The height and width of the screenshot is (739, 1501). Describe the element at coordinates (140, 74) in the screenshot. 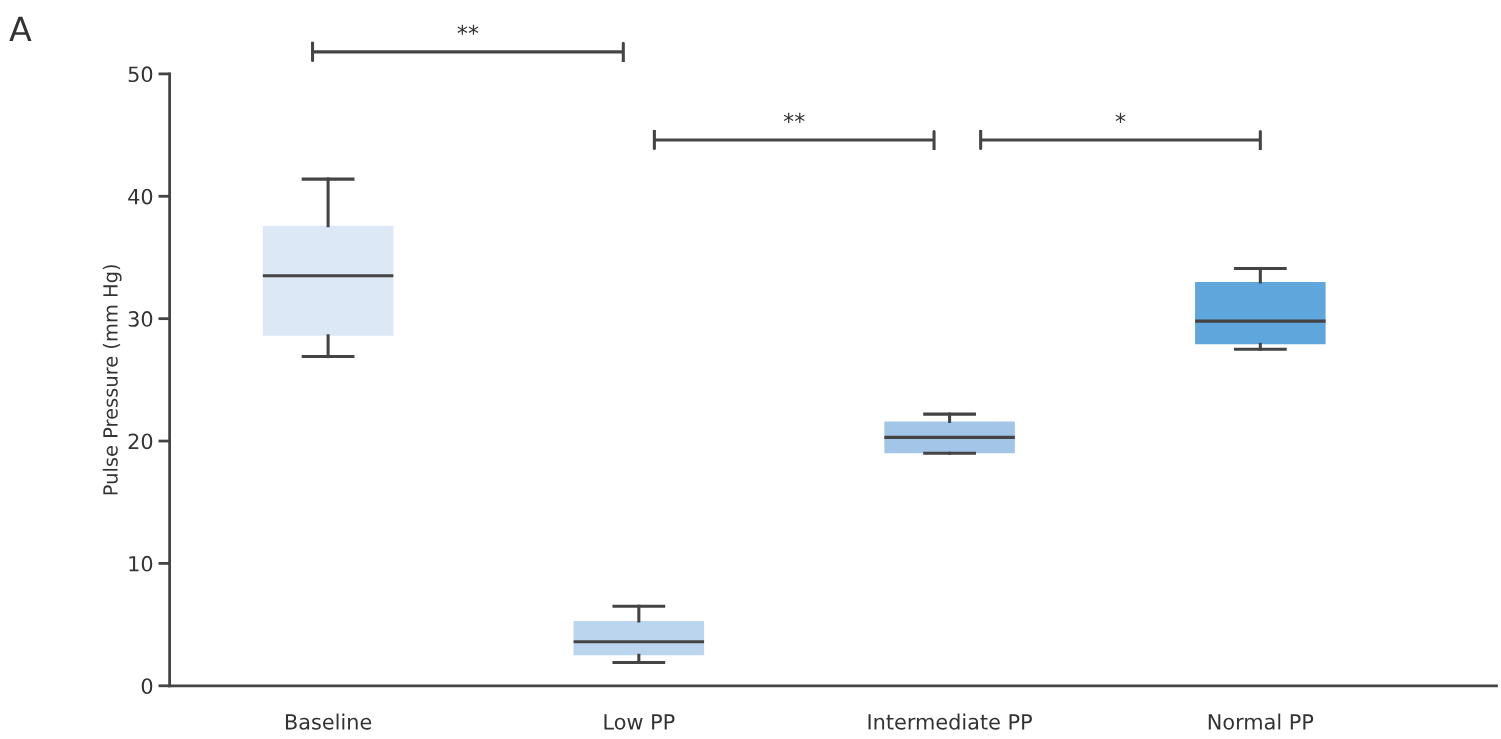

I see `y-tick-label: 50` at that location.